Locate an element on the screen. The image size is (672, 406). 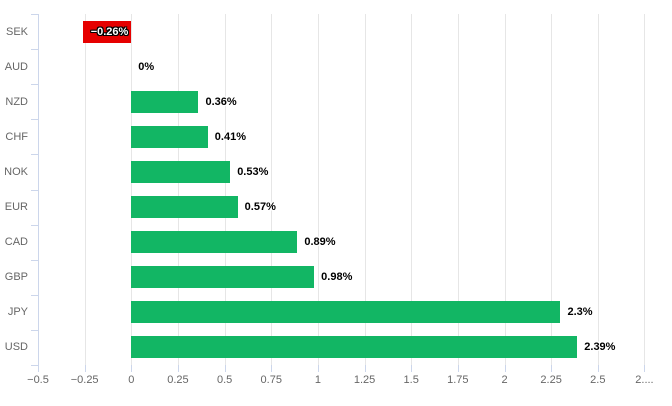
x-tick-label: 0.25 is located at coordinates (178, 380).